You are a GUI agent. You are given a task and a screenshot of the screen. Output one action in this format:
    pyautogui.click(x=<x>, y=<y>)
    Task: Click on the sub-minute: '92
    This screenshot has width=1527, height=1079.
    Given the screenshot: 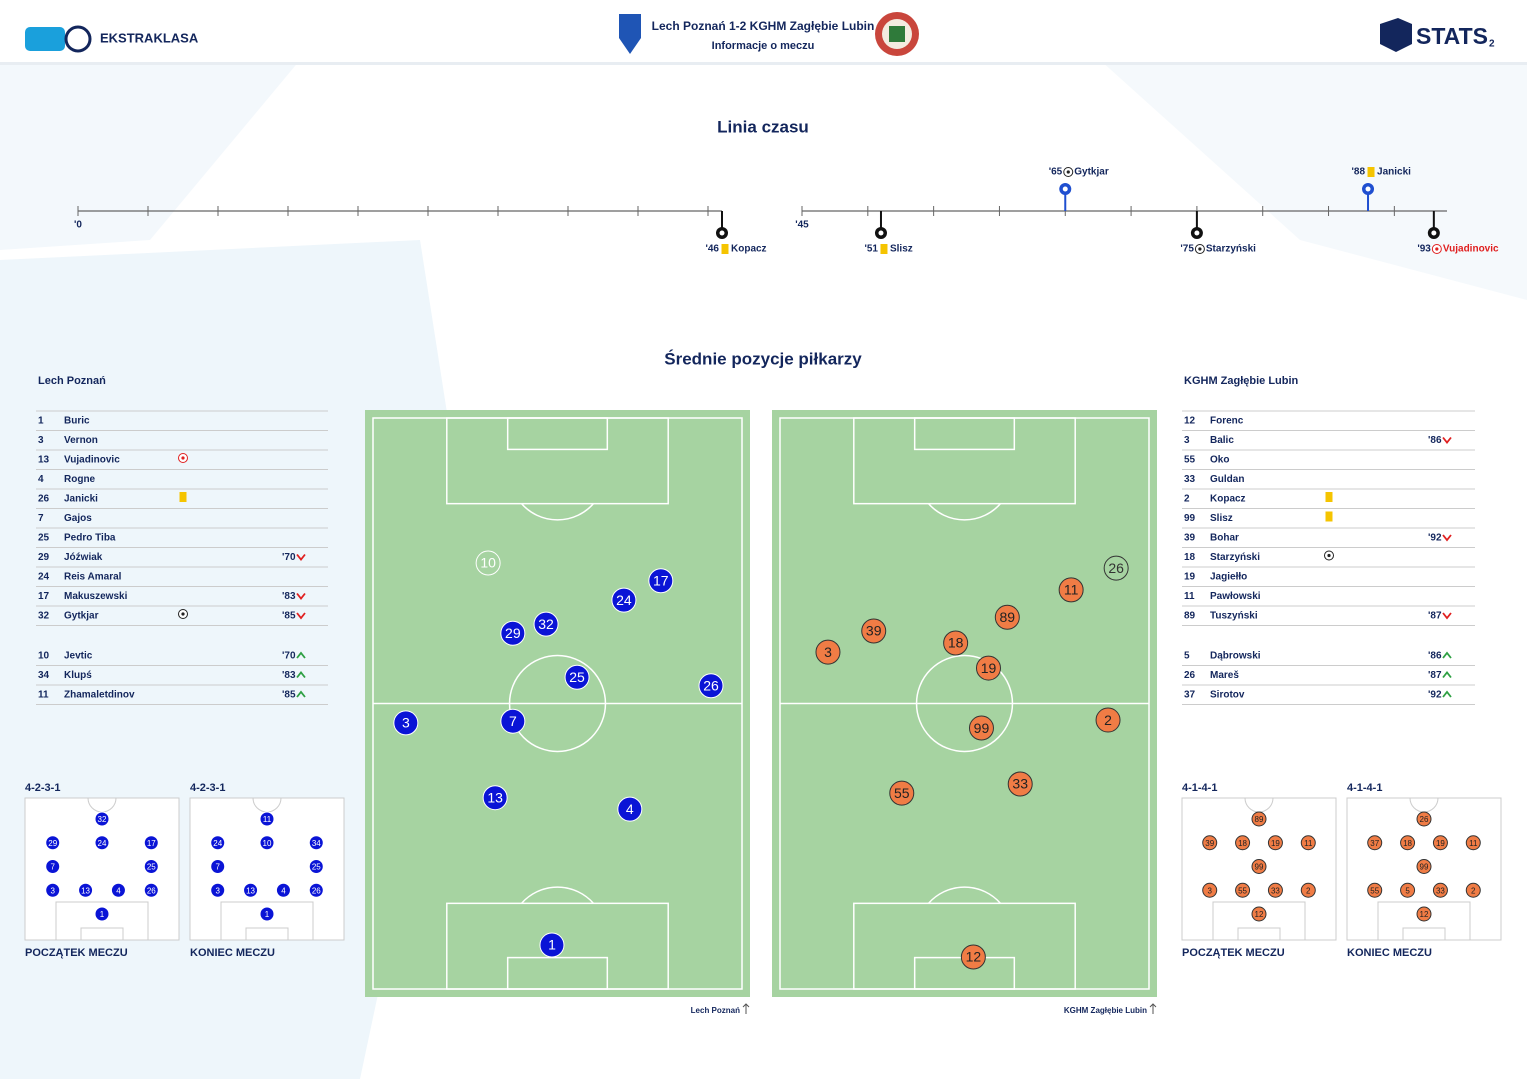 What is the action you would take?
    pyautogui.click(x=1435, y=538)
    